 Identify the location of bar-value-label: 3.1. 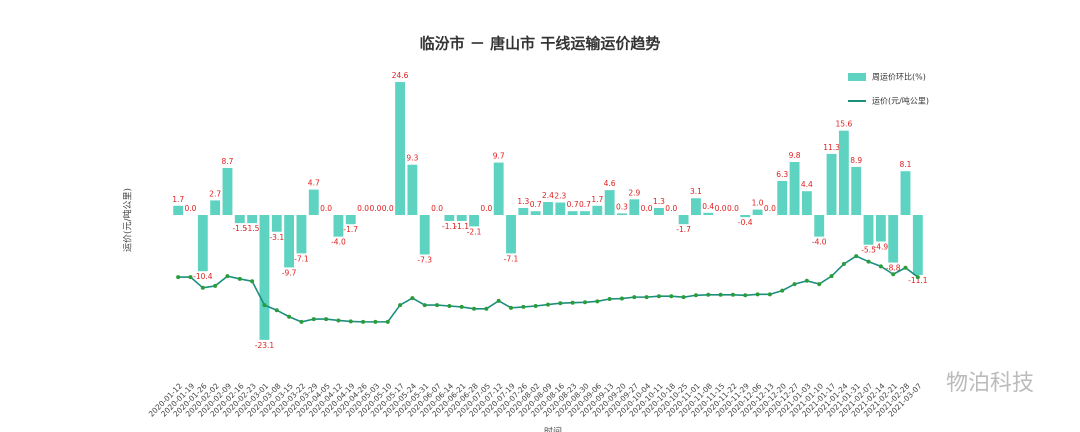
(696, 191).